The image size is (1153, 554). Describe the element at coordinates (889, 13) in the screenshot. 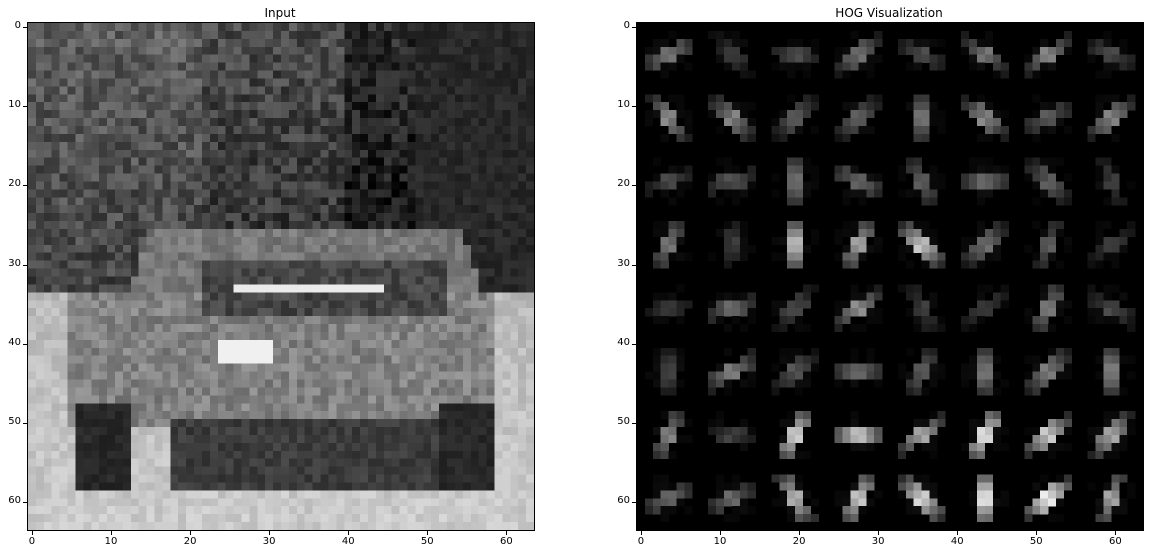

I see `hog-title: HOG Visualization` at that location.